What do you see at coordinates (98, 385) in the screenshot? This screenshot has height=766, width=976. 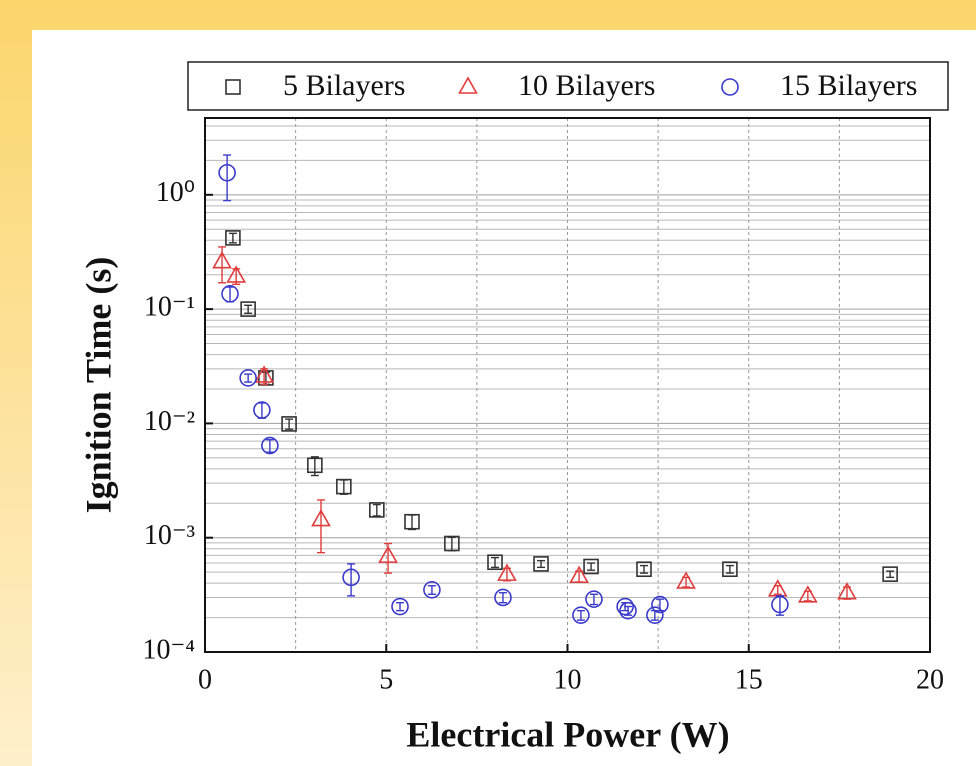 I see `y-axis-title: Ignition Time (s)` at bounding box center [98, 385].